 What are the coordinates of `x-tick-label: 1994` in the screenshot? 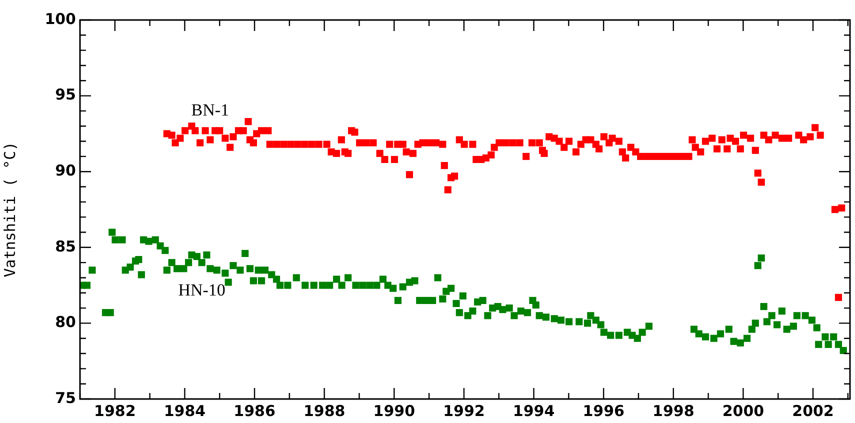 It's located at (533, 411).